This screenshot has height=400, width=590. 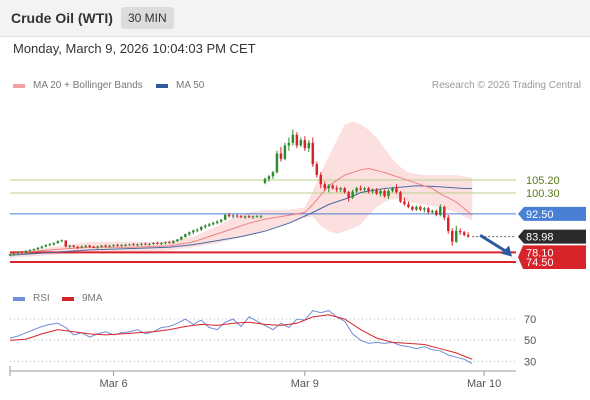 What do you see at coordinates (114, 384) in the screenshot?
I see `x-tick-mar-6: Mar 6` at bounding box center [114, 384].